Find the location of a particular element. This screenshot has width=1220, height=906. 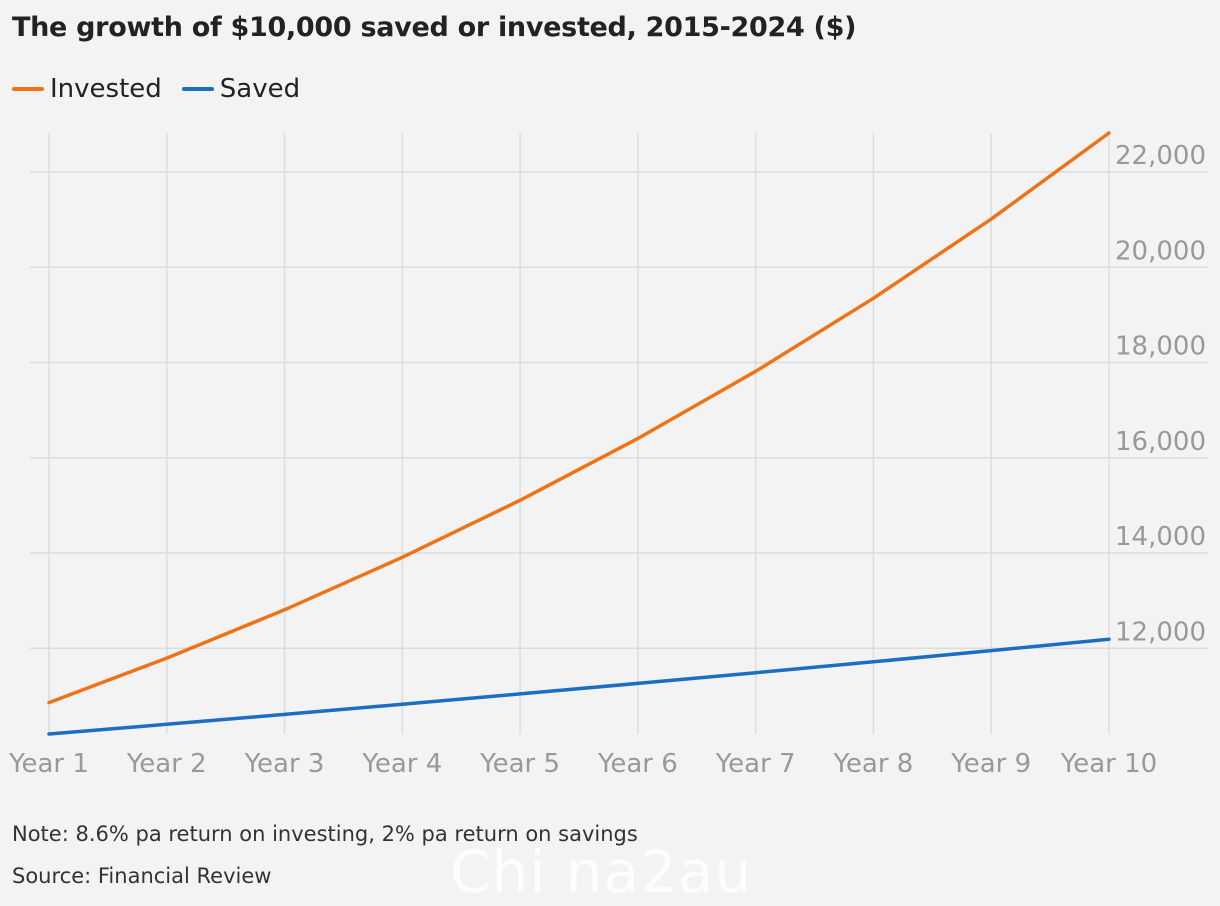

legend-label-invested: Invested is located at coordinates (106, 89).